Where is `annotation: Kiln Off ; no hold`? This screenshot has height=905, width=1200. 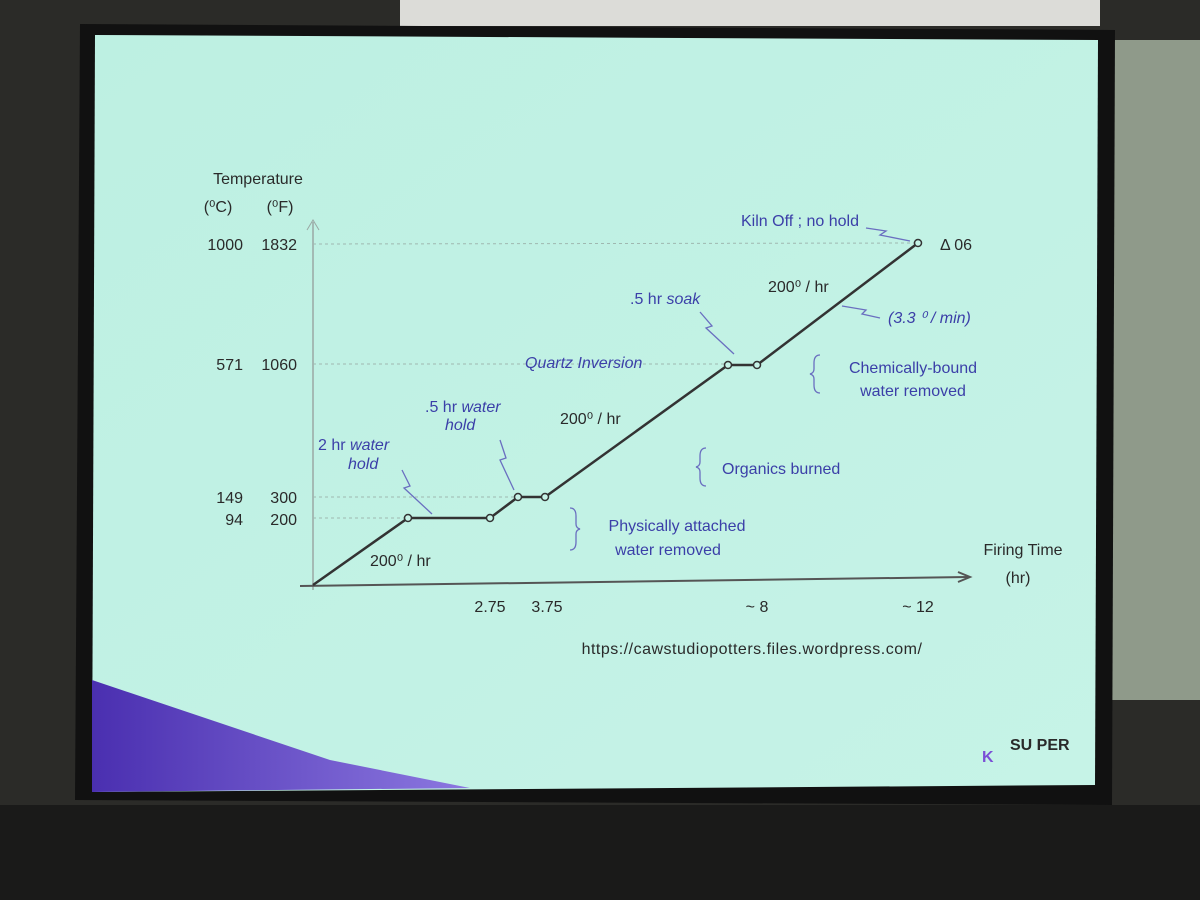 annotation: Kiln Off ; no hold is located at coordinates (800, 221).